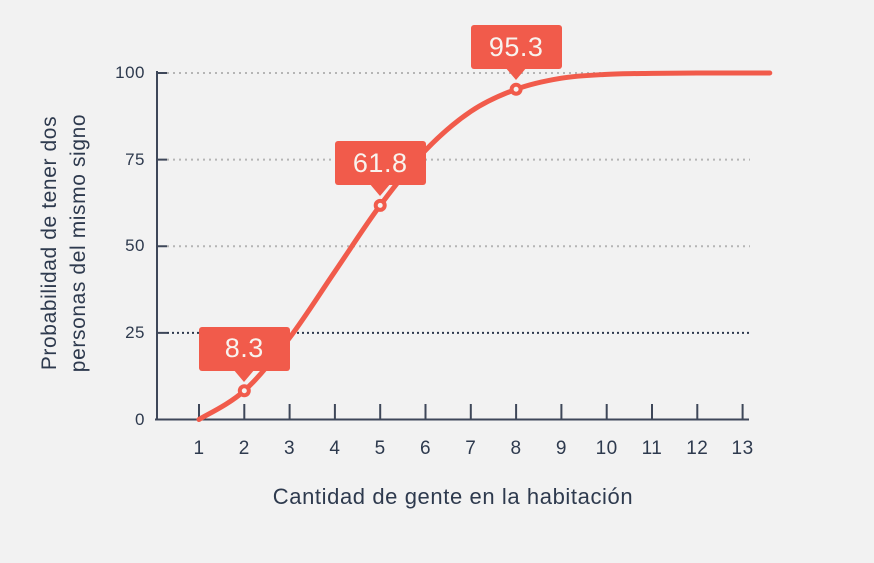 This screenshot has height=563, width=874. What do you see at coordinates (49, 243) in the screenshot?
I see `y-axis-title-line1: Probabilidad de tener dos` at bounding box center [49, 243].